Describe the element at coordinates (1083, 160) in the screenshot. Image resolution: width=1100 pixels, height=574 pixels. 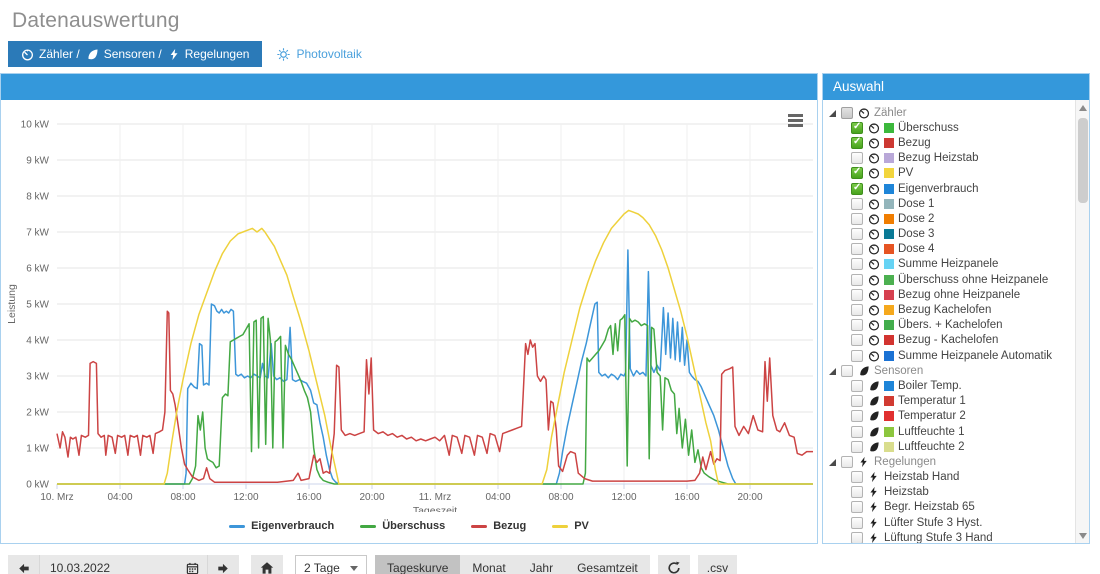
I see `scrollbar-thumb` at that location.